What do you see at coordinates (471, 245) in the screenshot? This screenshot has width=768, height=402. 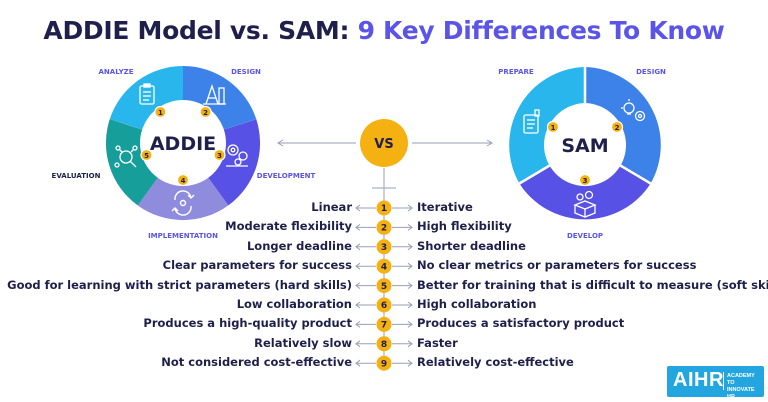 I see `sam-trait: Shorter deadline` at bounding box center [471, 245].